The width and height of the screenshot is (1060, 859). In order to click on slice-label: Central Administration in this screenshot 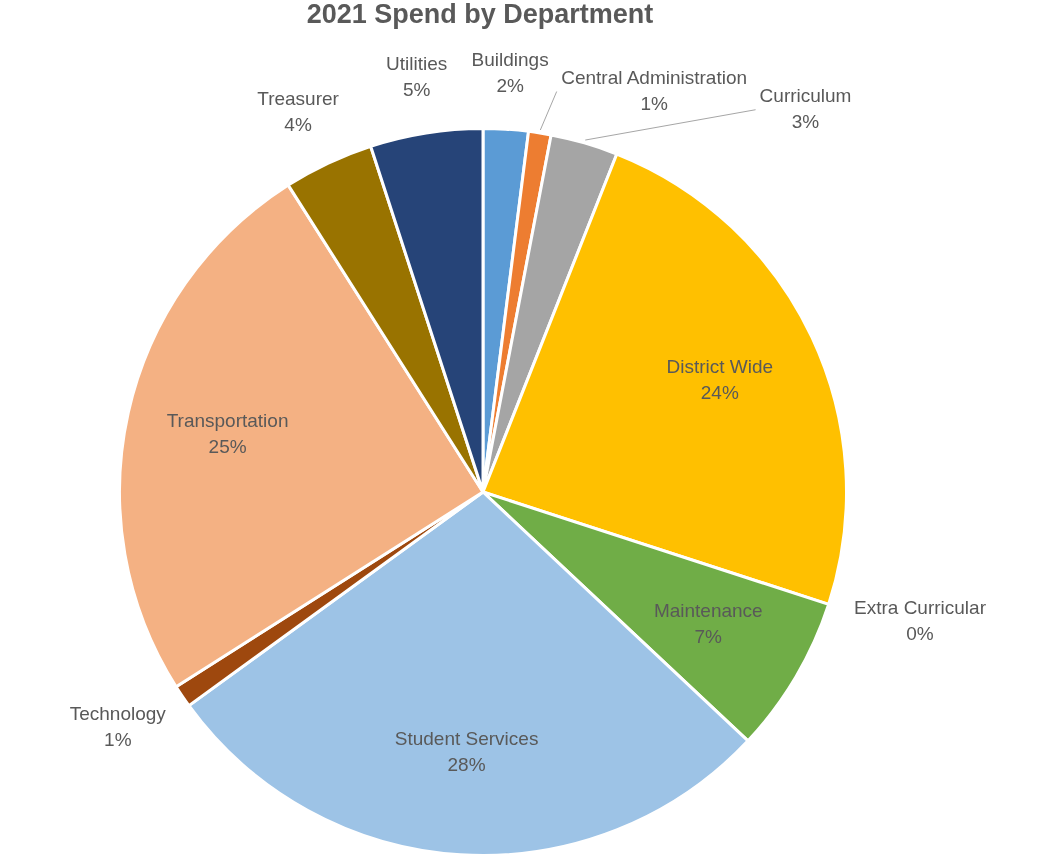, I will do `click(654, 77)`.